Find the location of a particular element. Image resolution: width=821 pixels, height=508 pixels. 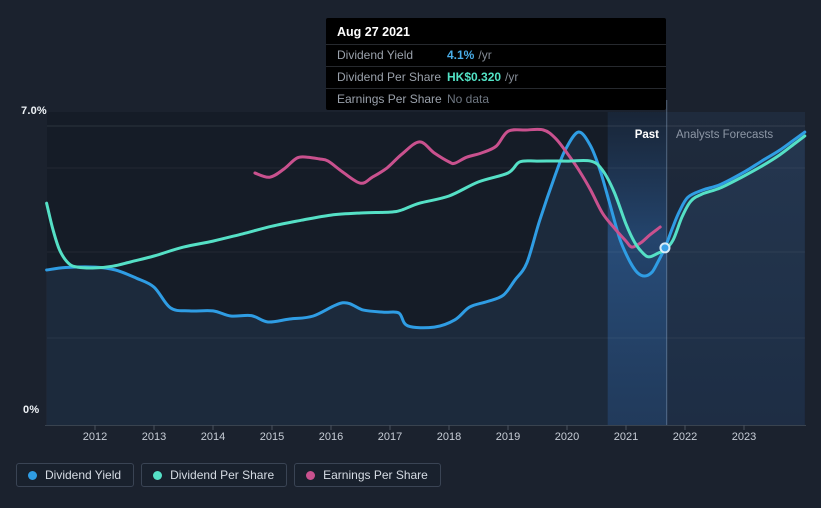

x-axis-label-2014: 2014 is located at coordinates (213, 437).